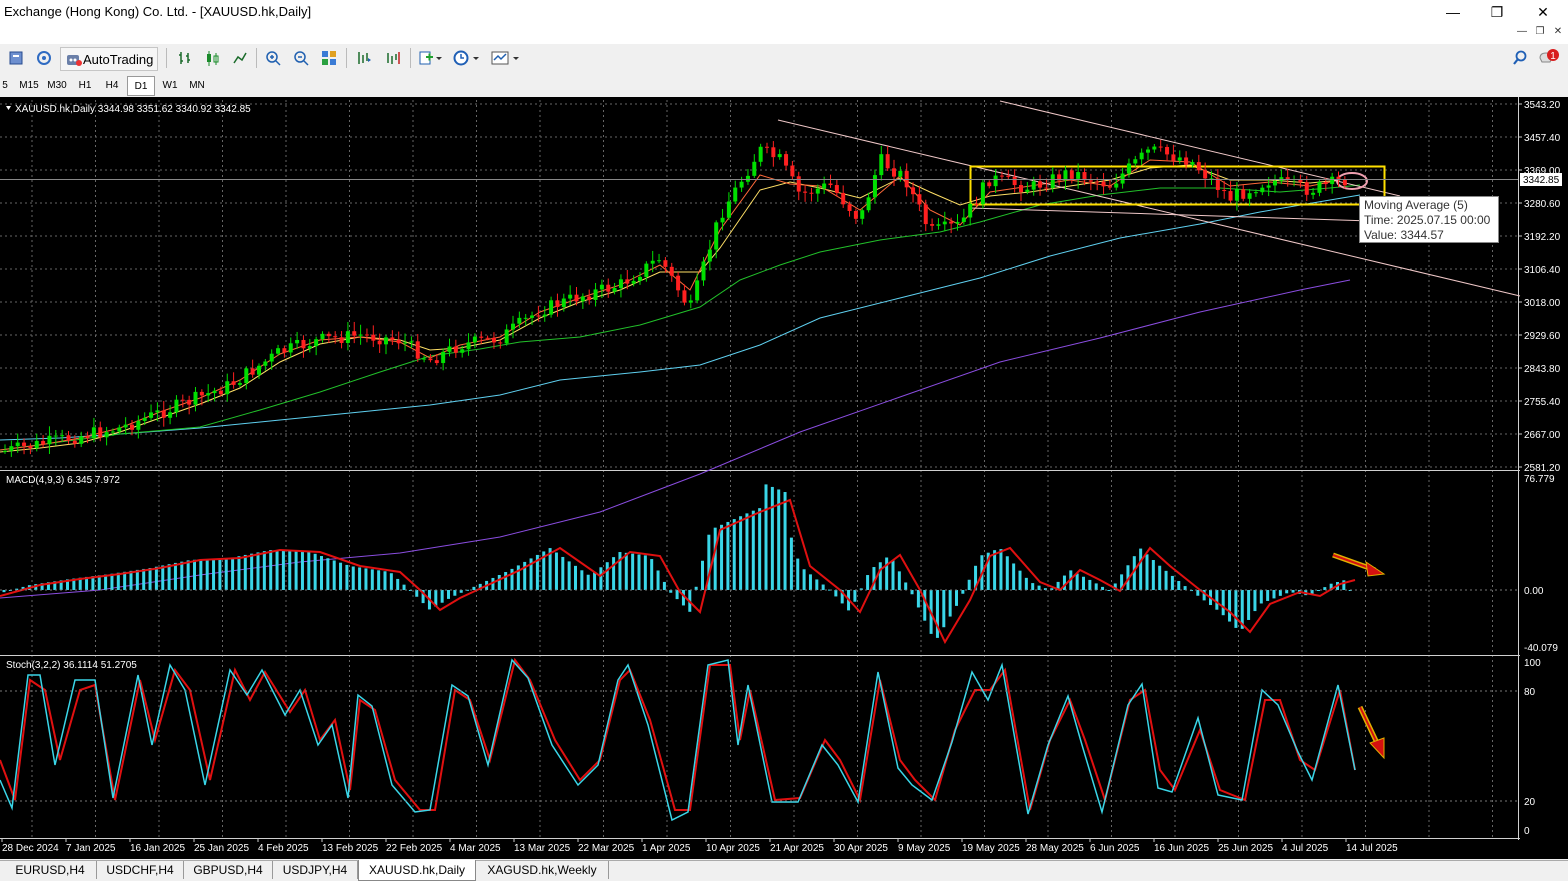 The height and width of the screenshot is (881, 1568). Describe the element at coordinates (185, 58) in the screenshot. I see `bar-chart-icon` at that location.